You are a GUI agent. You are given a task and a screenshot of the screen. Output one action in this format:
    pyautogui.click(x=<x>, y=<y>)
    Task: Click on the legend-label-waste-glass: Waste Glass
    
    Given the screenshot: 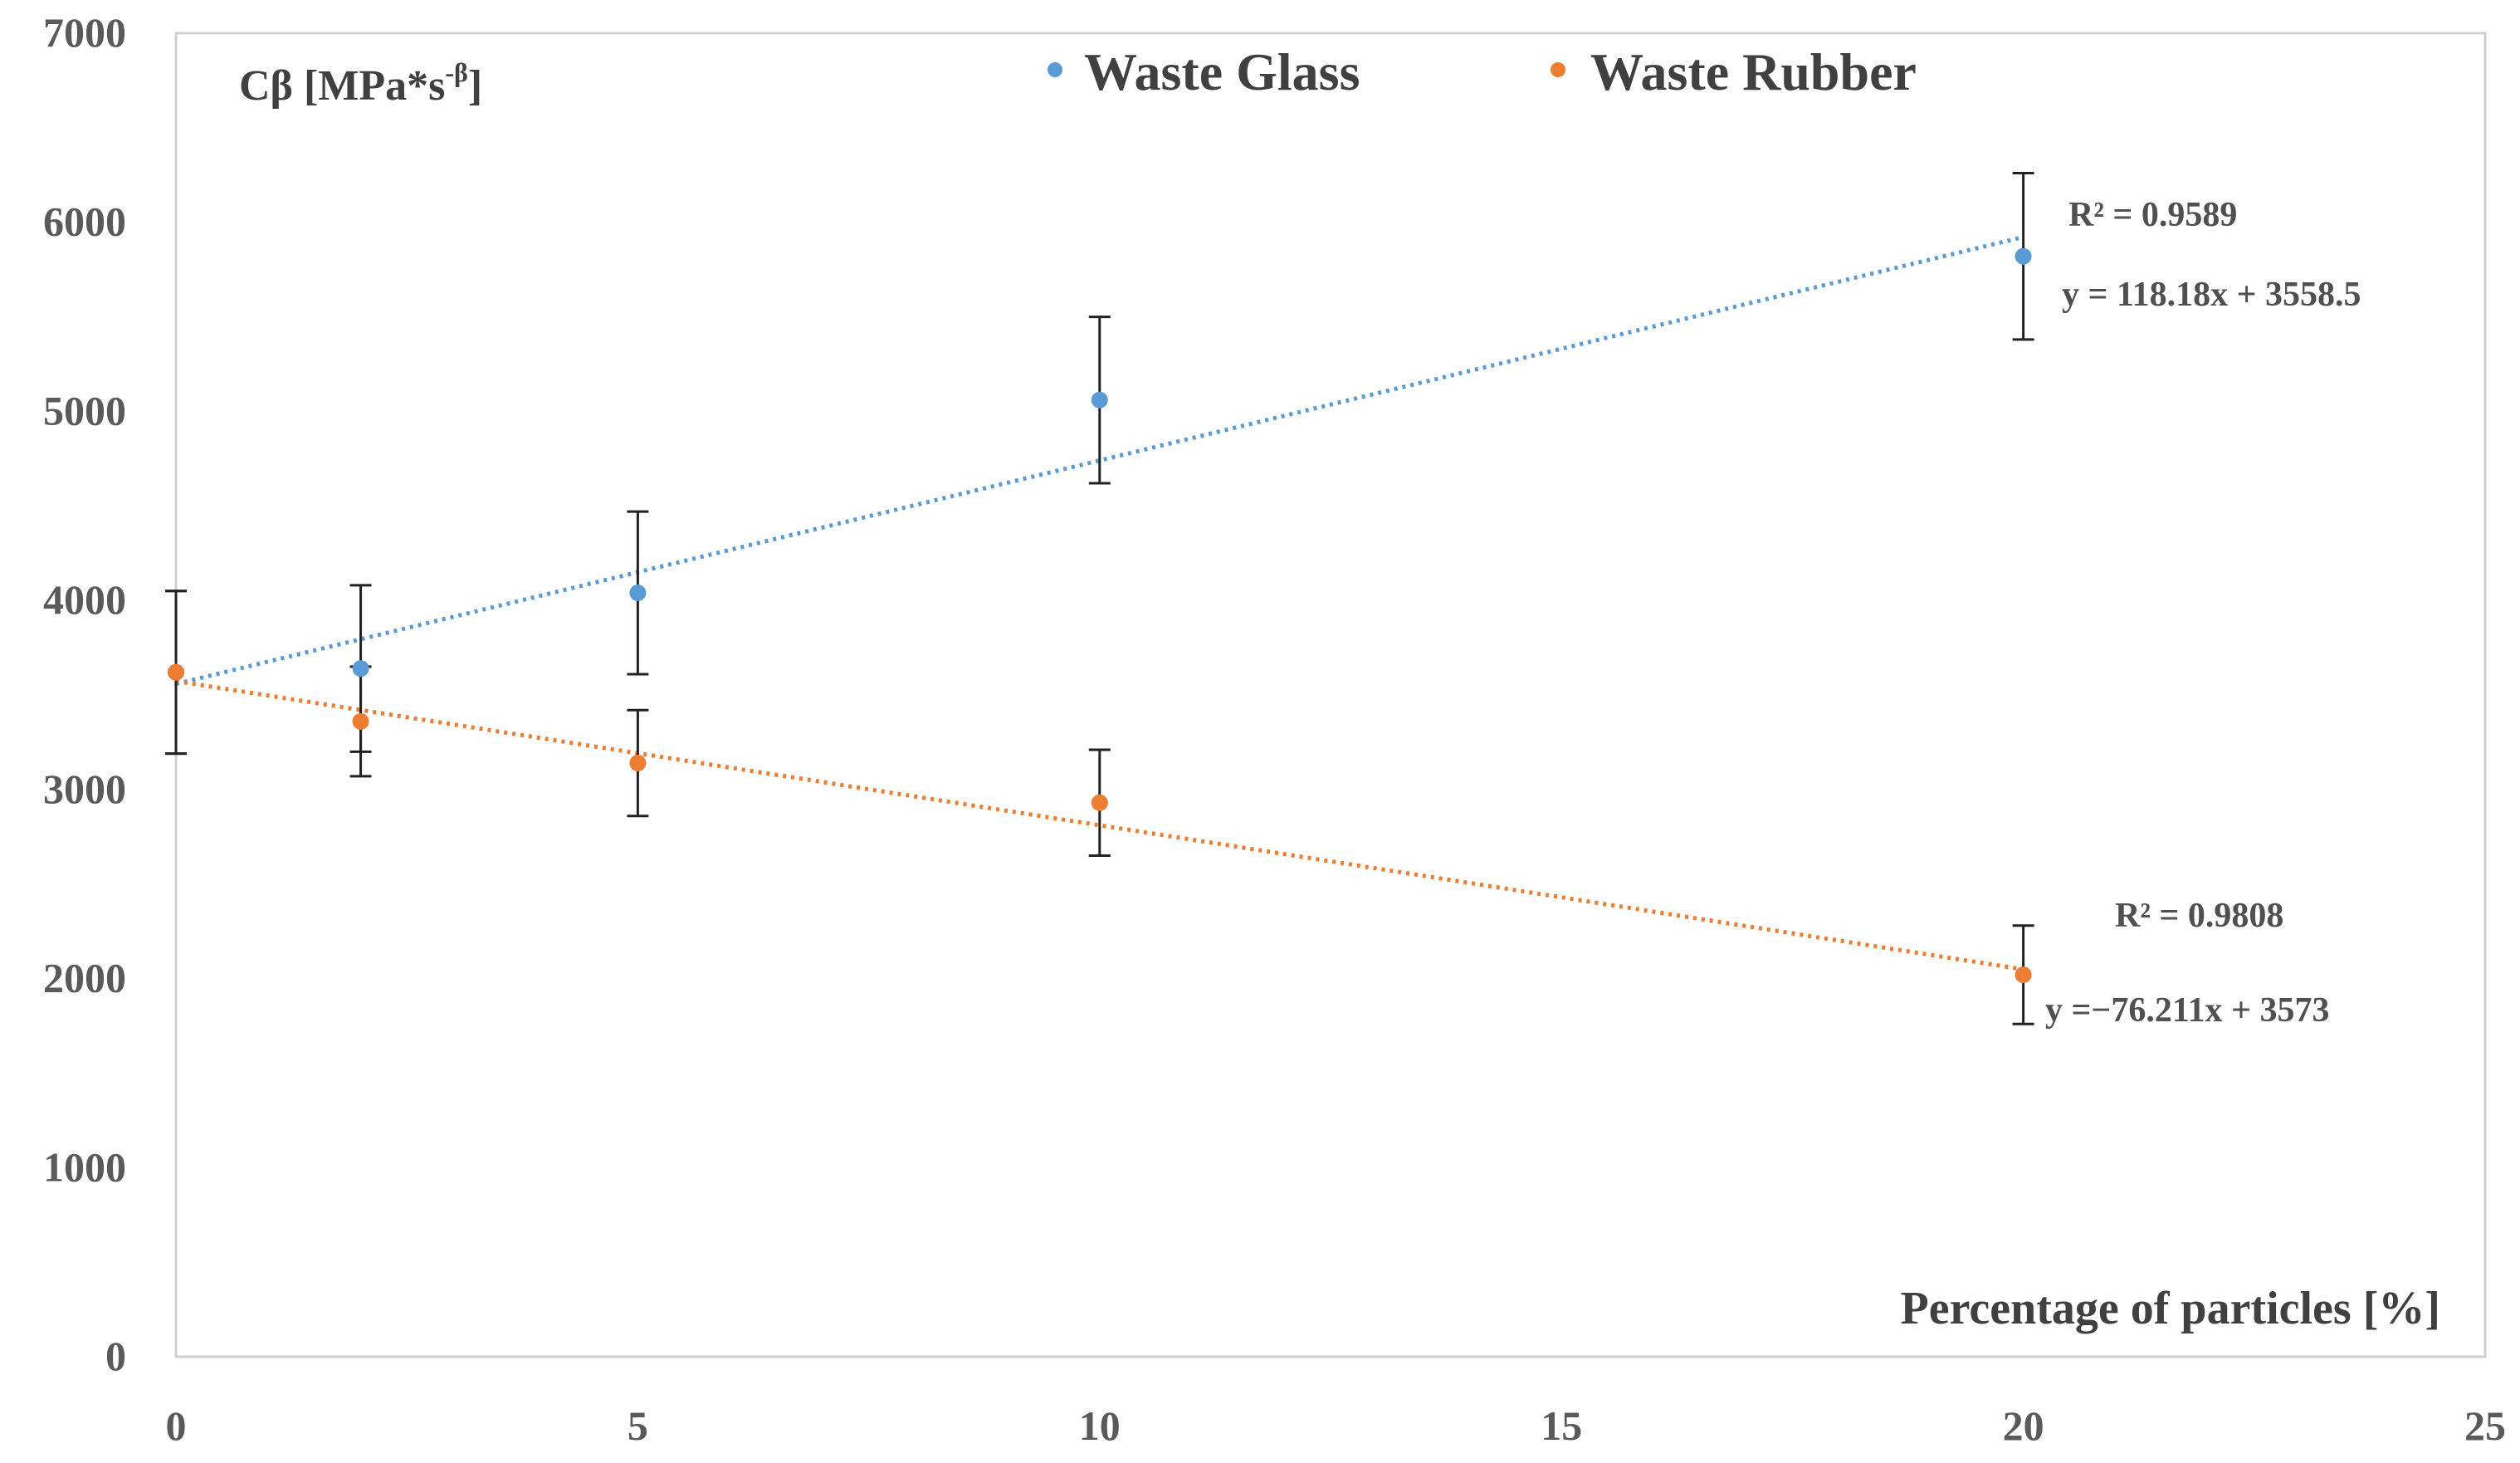 What is the action you would take?
    pyautogui.click(x=1222, y=71)
    